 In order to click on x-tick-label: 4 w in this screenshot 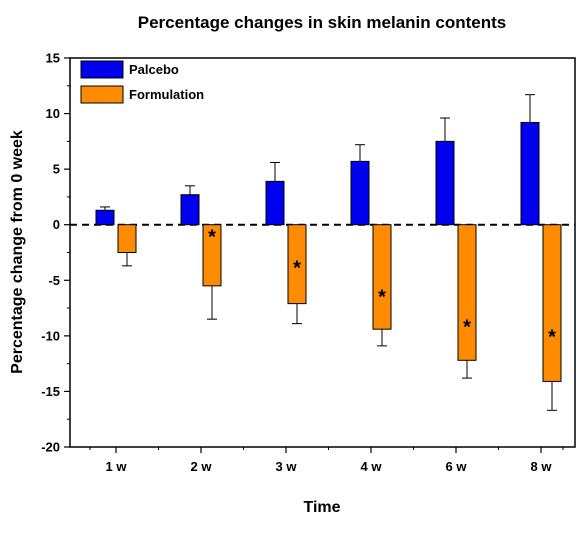, I will do `click(372, 466)`.